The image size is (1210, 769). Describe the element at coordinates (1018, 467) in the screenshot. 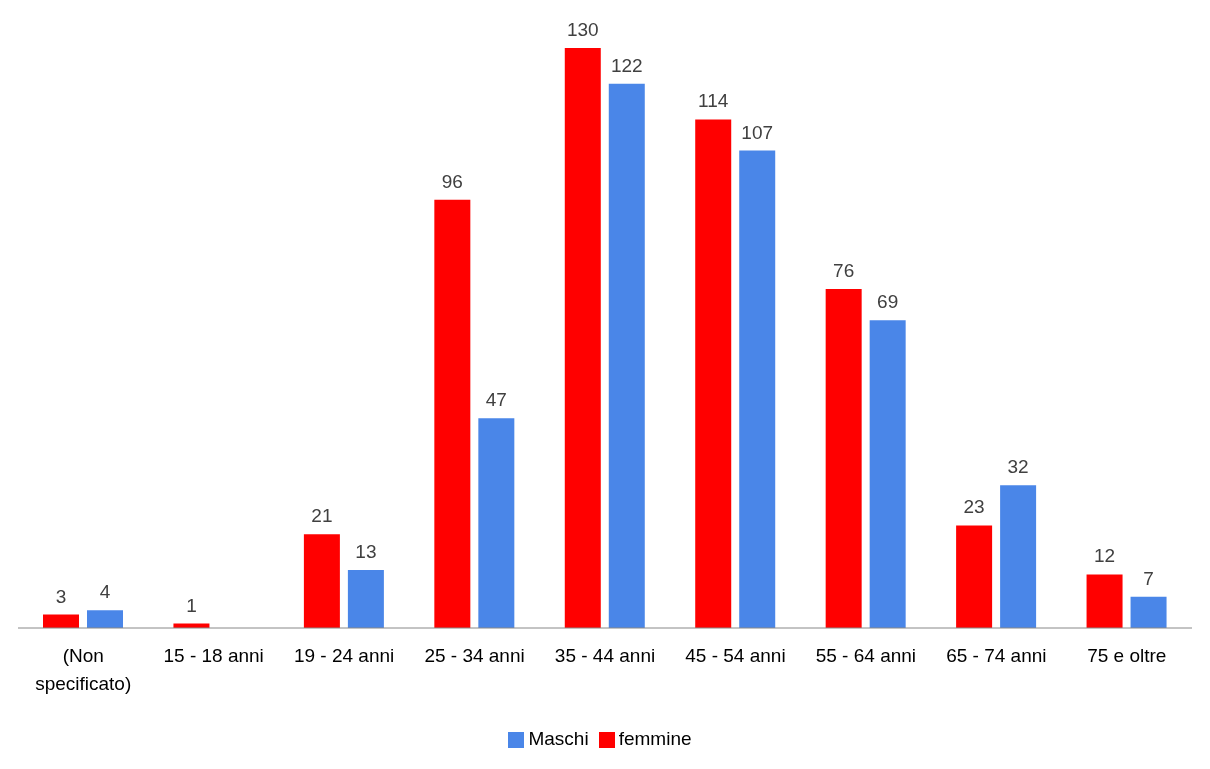

I see `data-label: 32` at that location.